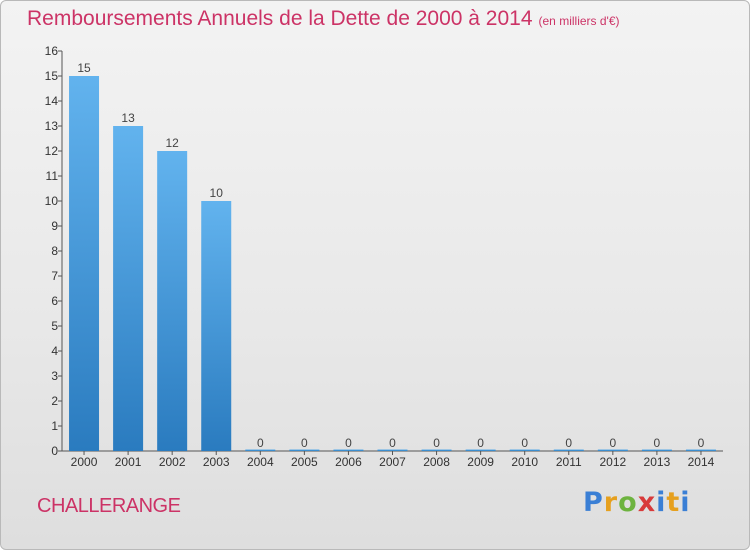  I want to click on bar-2014, so click(700, 450).